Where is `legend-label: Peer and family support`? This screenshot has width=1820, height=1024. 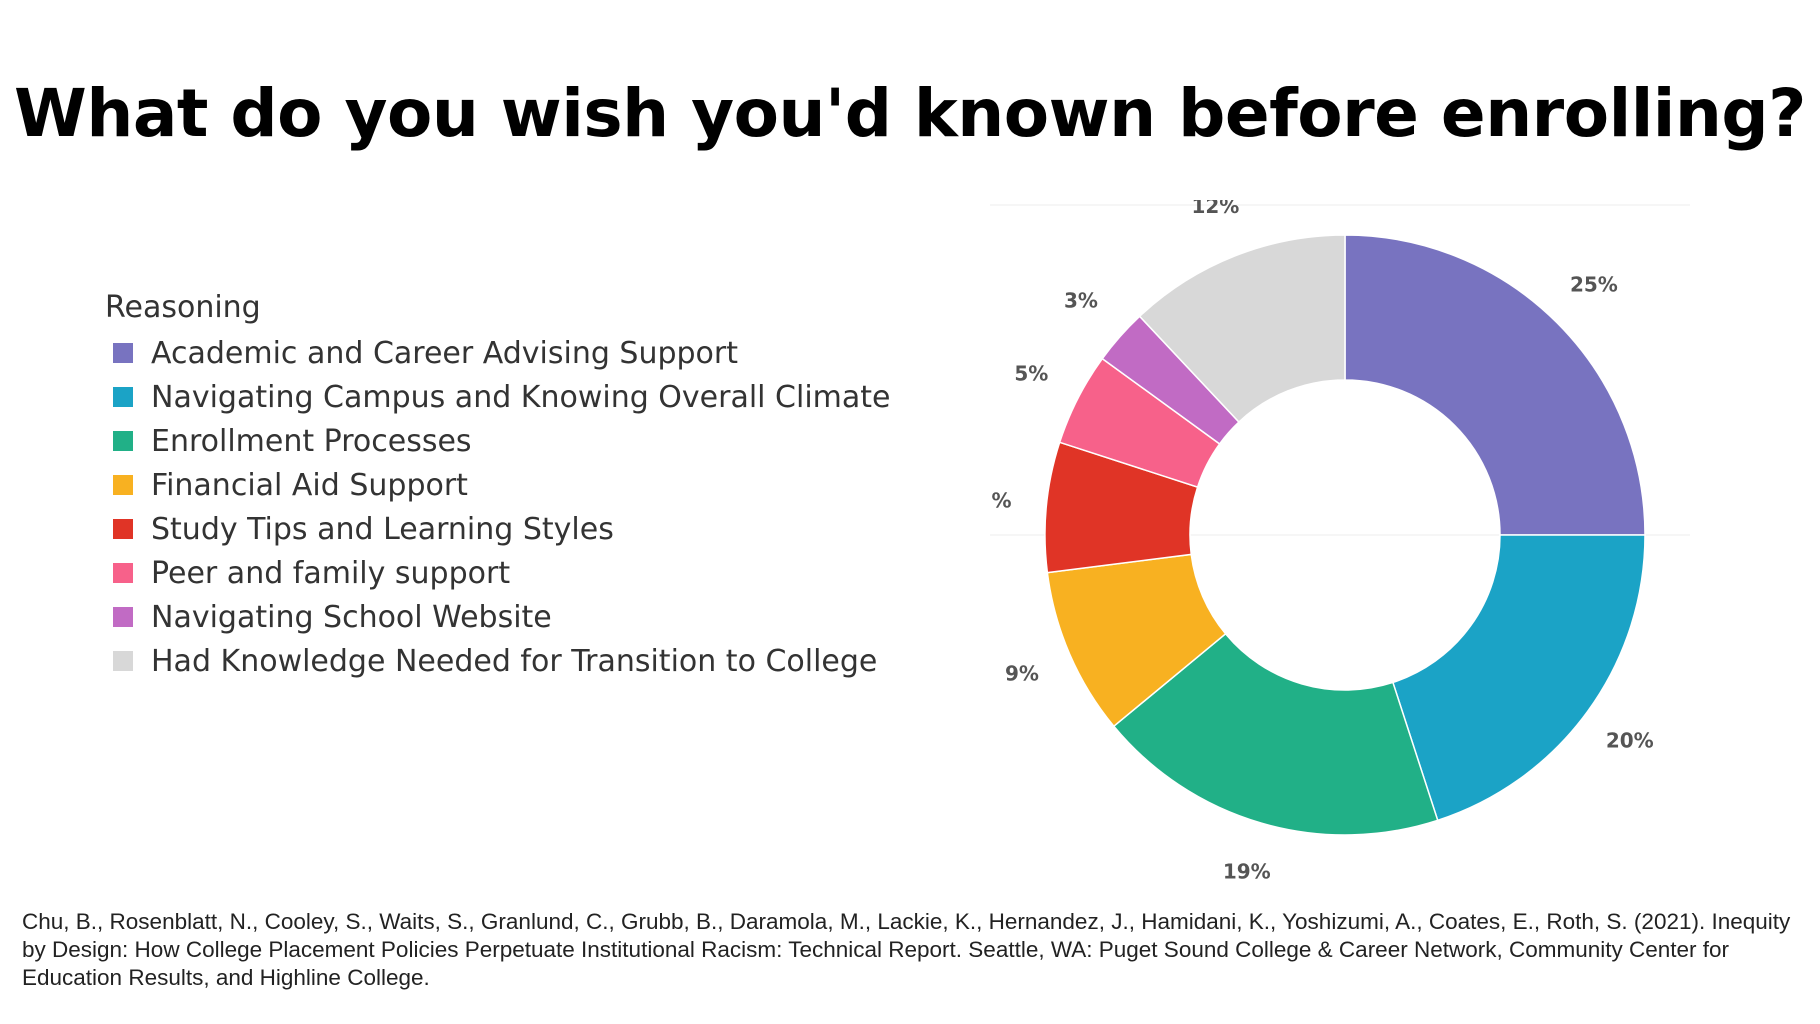
legend-label: Peer and family support is located at coordinates (331, 573).